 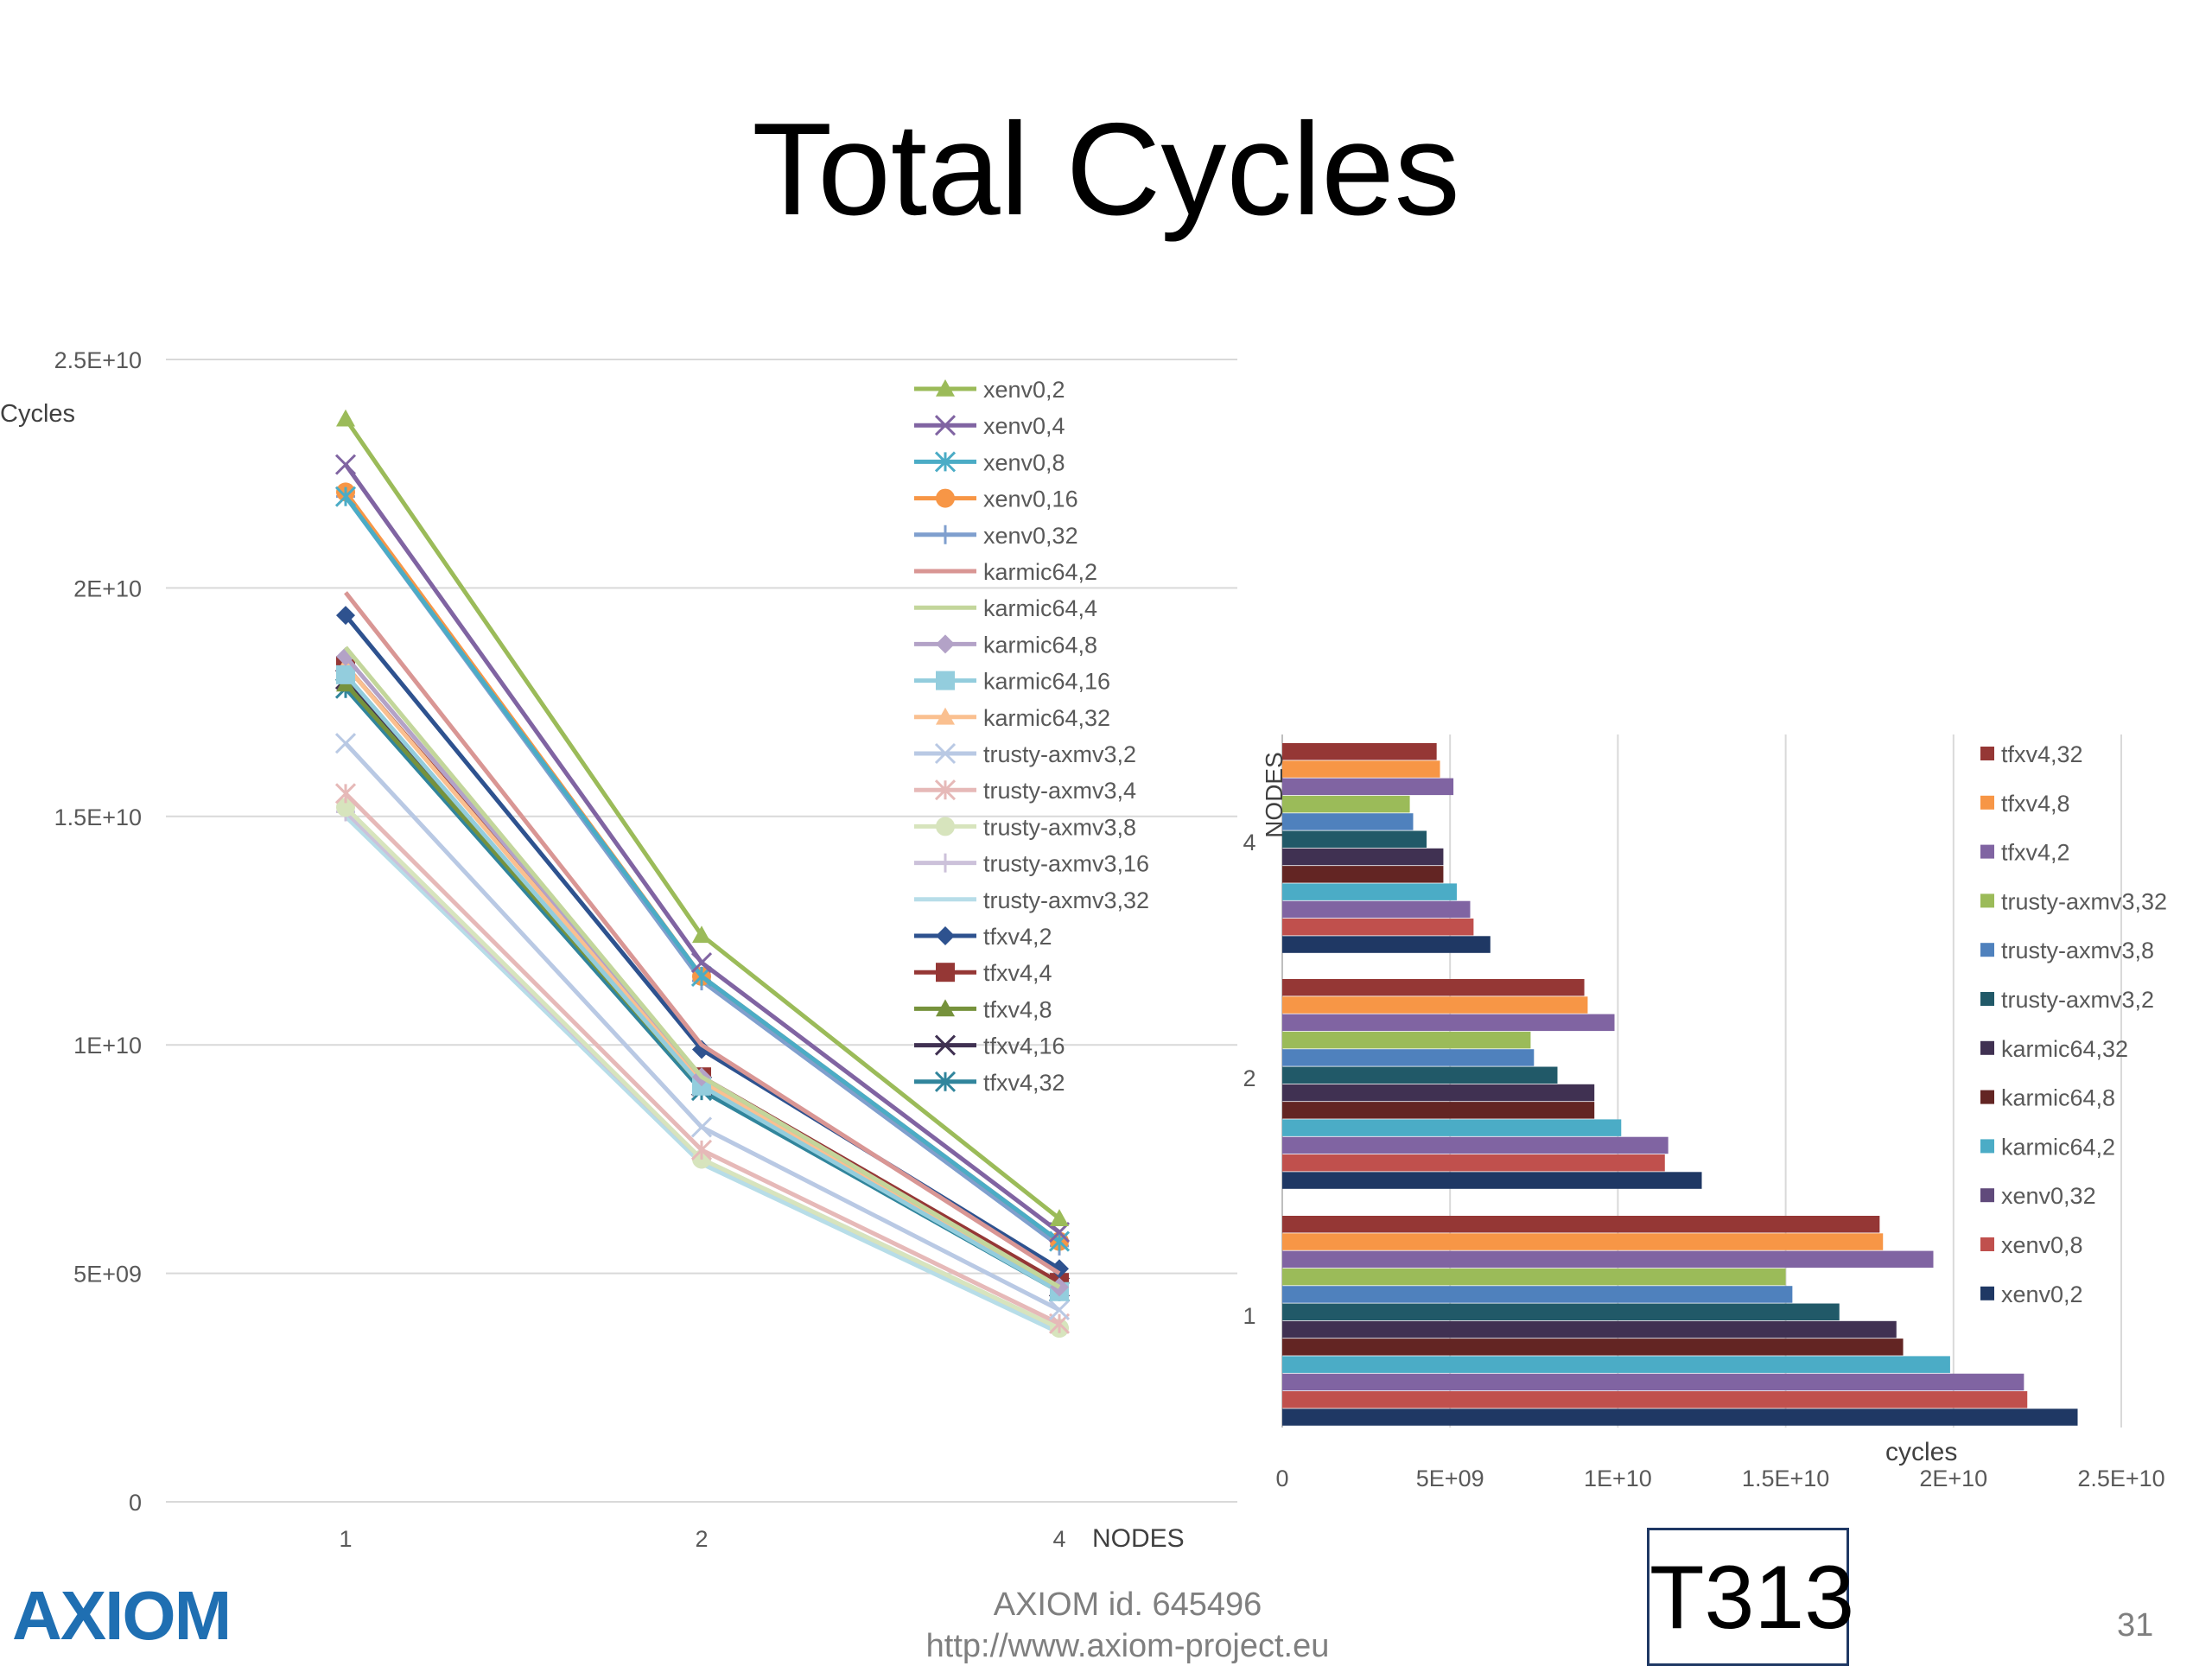 I want to click on legend-item: karmic64,4, so click(x=1005, y=608).